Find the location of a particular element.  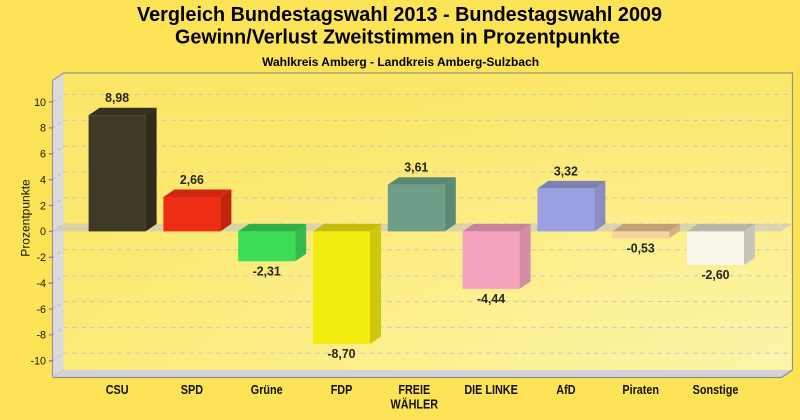

svg-text: DIE LINKE is located at coordinates (491, 389).